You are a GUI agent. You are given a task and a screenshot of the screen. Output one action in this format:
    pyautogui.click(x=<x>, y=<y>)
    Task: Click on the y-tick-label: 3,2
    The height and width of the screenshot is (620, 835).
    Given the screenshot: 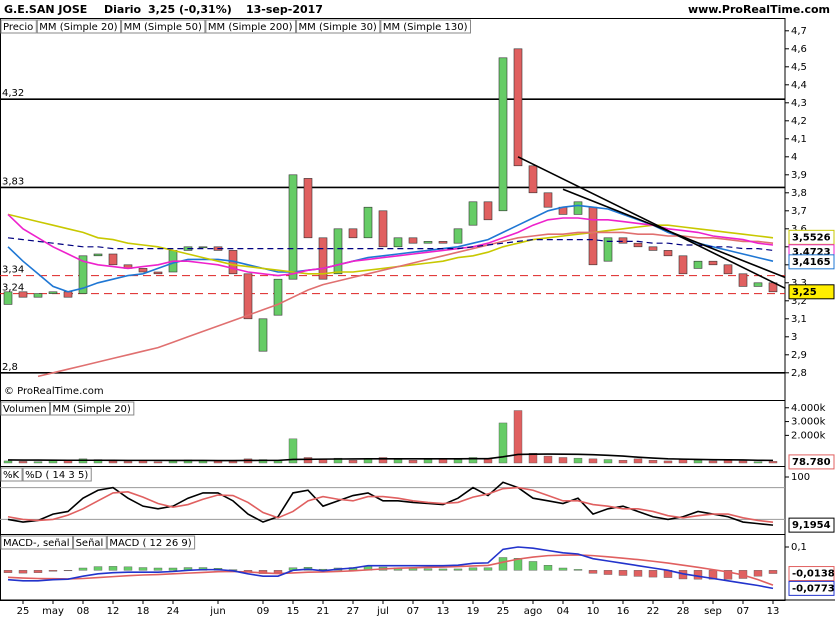 What is the action you would take?
    pyautogui.click(x=799, y=301)
    